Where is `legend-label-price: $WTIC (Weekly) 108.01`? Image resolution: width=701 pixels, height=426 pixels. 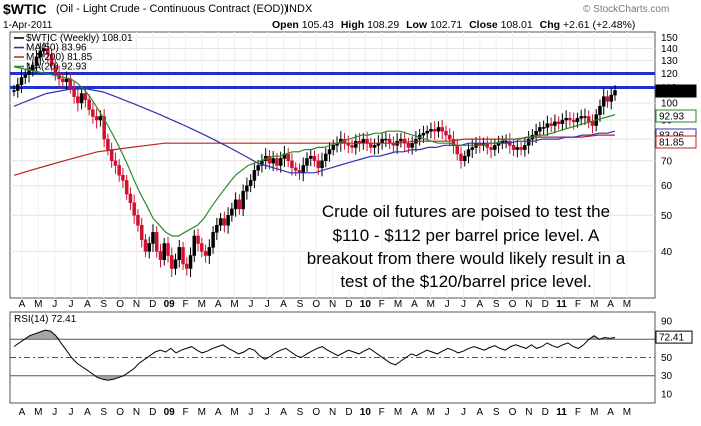
legend-label-price: $WTIC (Weekly) 108.01 is located at coordinates (79, 38).